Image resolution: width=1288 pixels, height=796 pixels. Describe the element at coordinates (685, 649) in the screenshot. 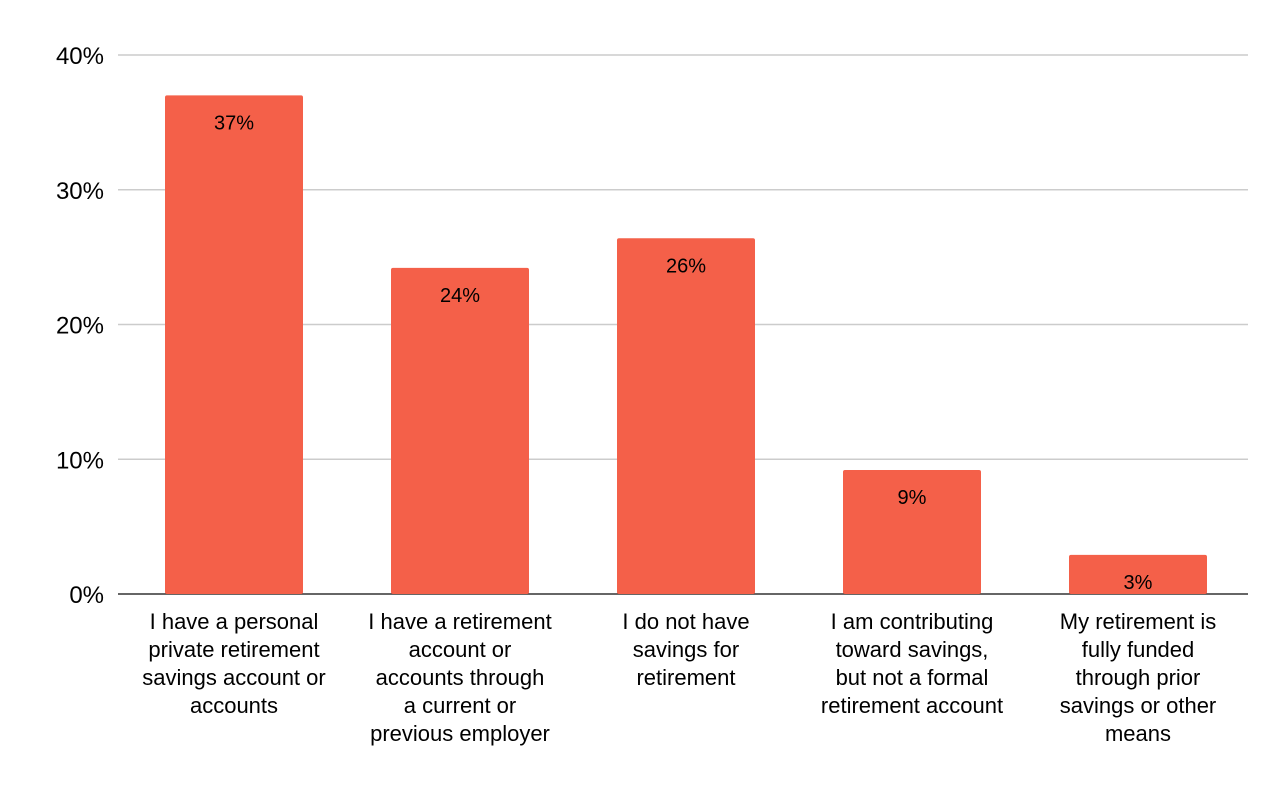

I see `x-tick-label: I do not have savings for retirement` at that location.